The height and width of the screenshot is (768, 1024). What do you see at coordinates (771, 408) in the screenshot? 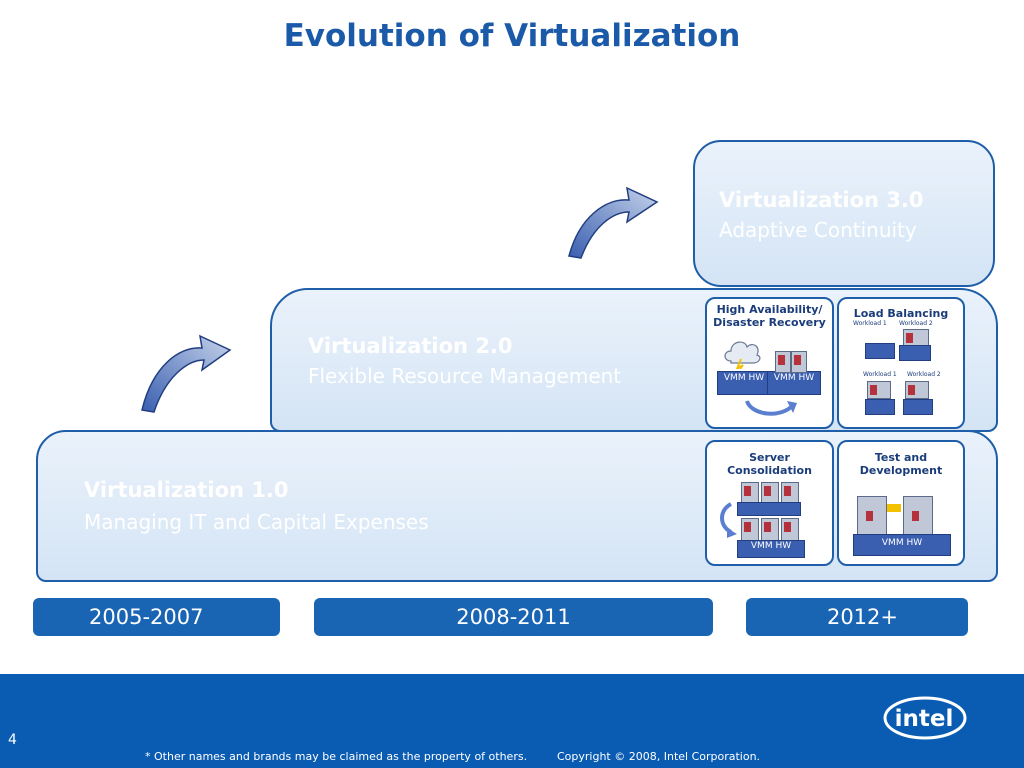
I see `cycle-arrows-icon` at bounding box center [771, 408].